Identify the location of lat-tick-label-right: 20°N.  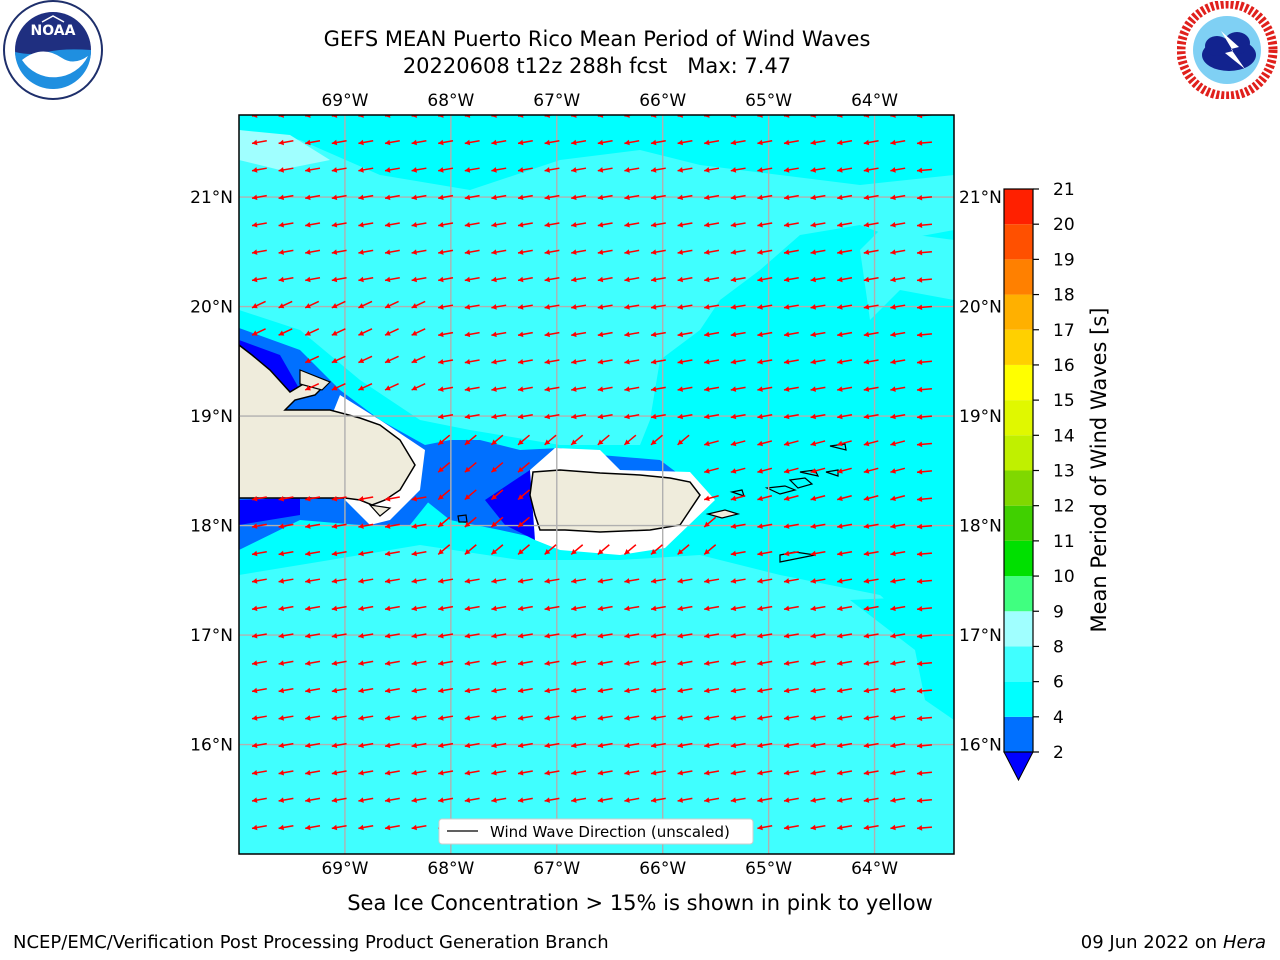
(980, 308).